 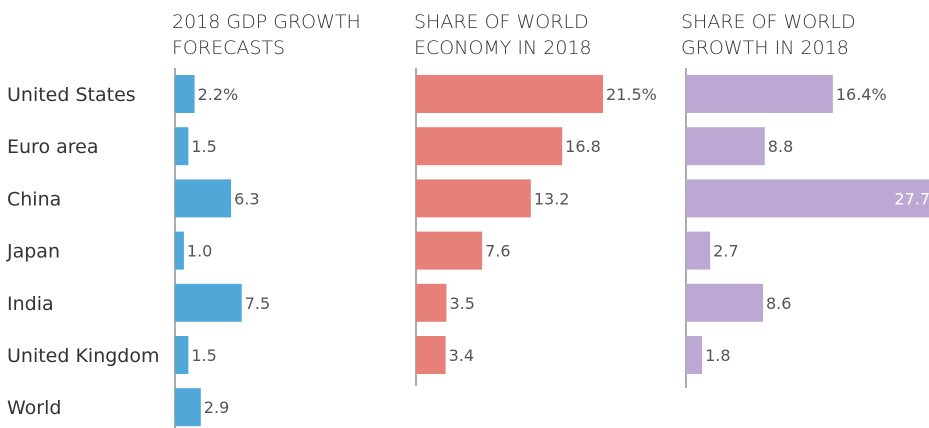 I want to click on panel-1-bar-japan, so click(x=179, y=250).